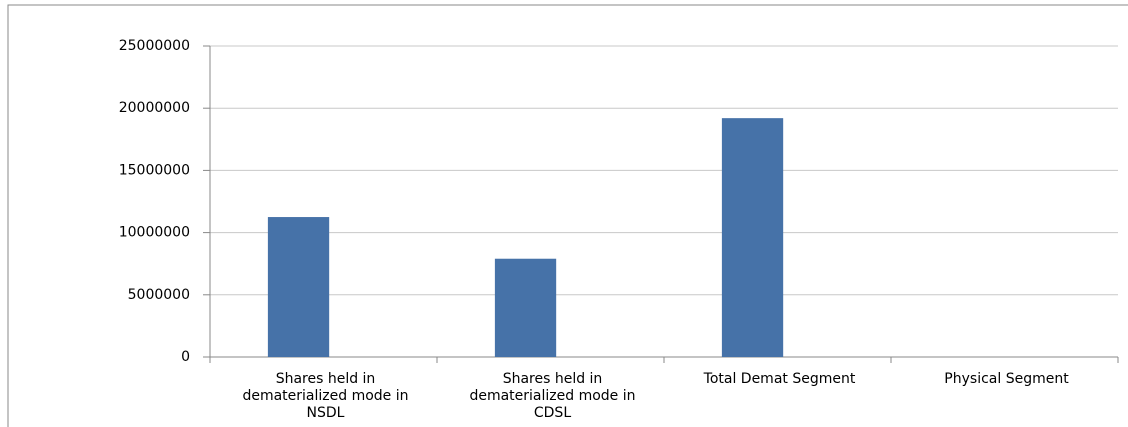 The width and height of the screenshot is (1128, 427). What do you see at coordinates (159, 295) in the screenshot?
I see `y-tick-label: 5000000` at bounding box center [159, 295].